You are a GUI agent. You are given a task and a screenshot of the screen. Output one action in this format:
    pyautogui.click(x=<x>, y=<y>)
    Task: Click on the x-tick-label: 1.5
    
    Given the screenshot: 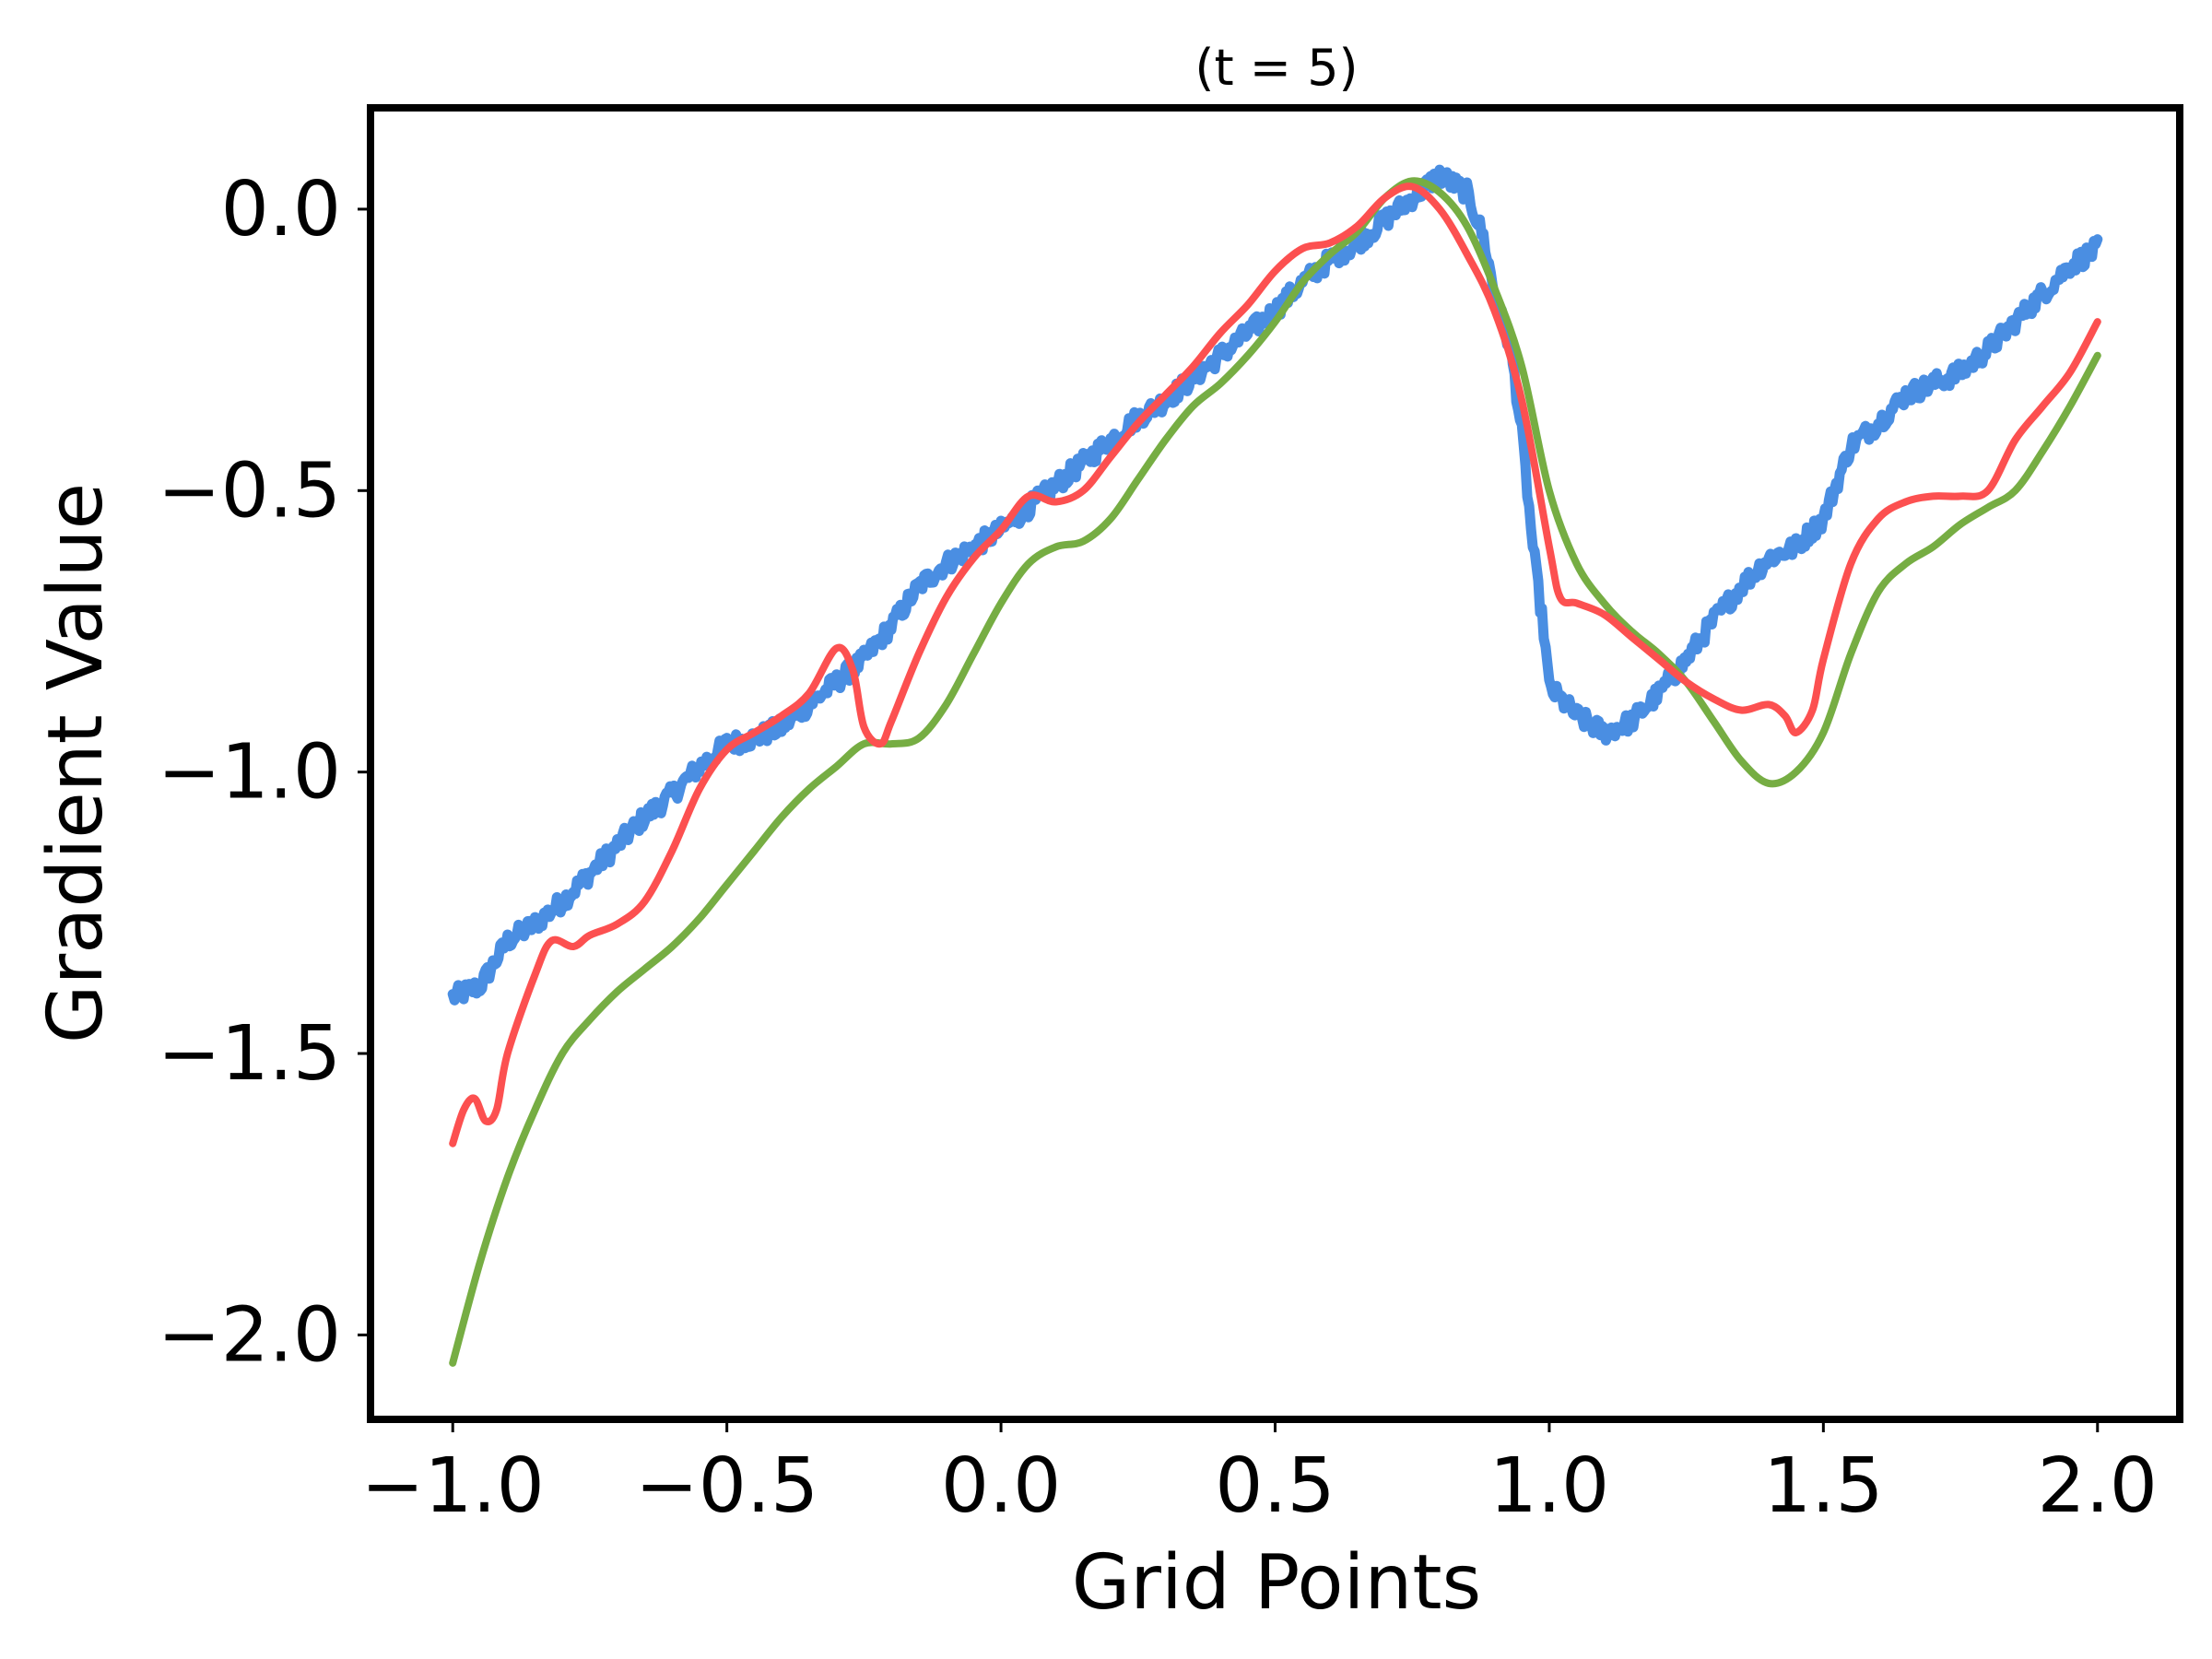 What is the action you would take?
    pyautogui.click(x=1823, y=1486)
    